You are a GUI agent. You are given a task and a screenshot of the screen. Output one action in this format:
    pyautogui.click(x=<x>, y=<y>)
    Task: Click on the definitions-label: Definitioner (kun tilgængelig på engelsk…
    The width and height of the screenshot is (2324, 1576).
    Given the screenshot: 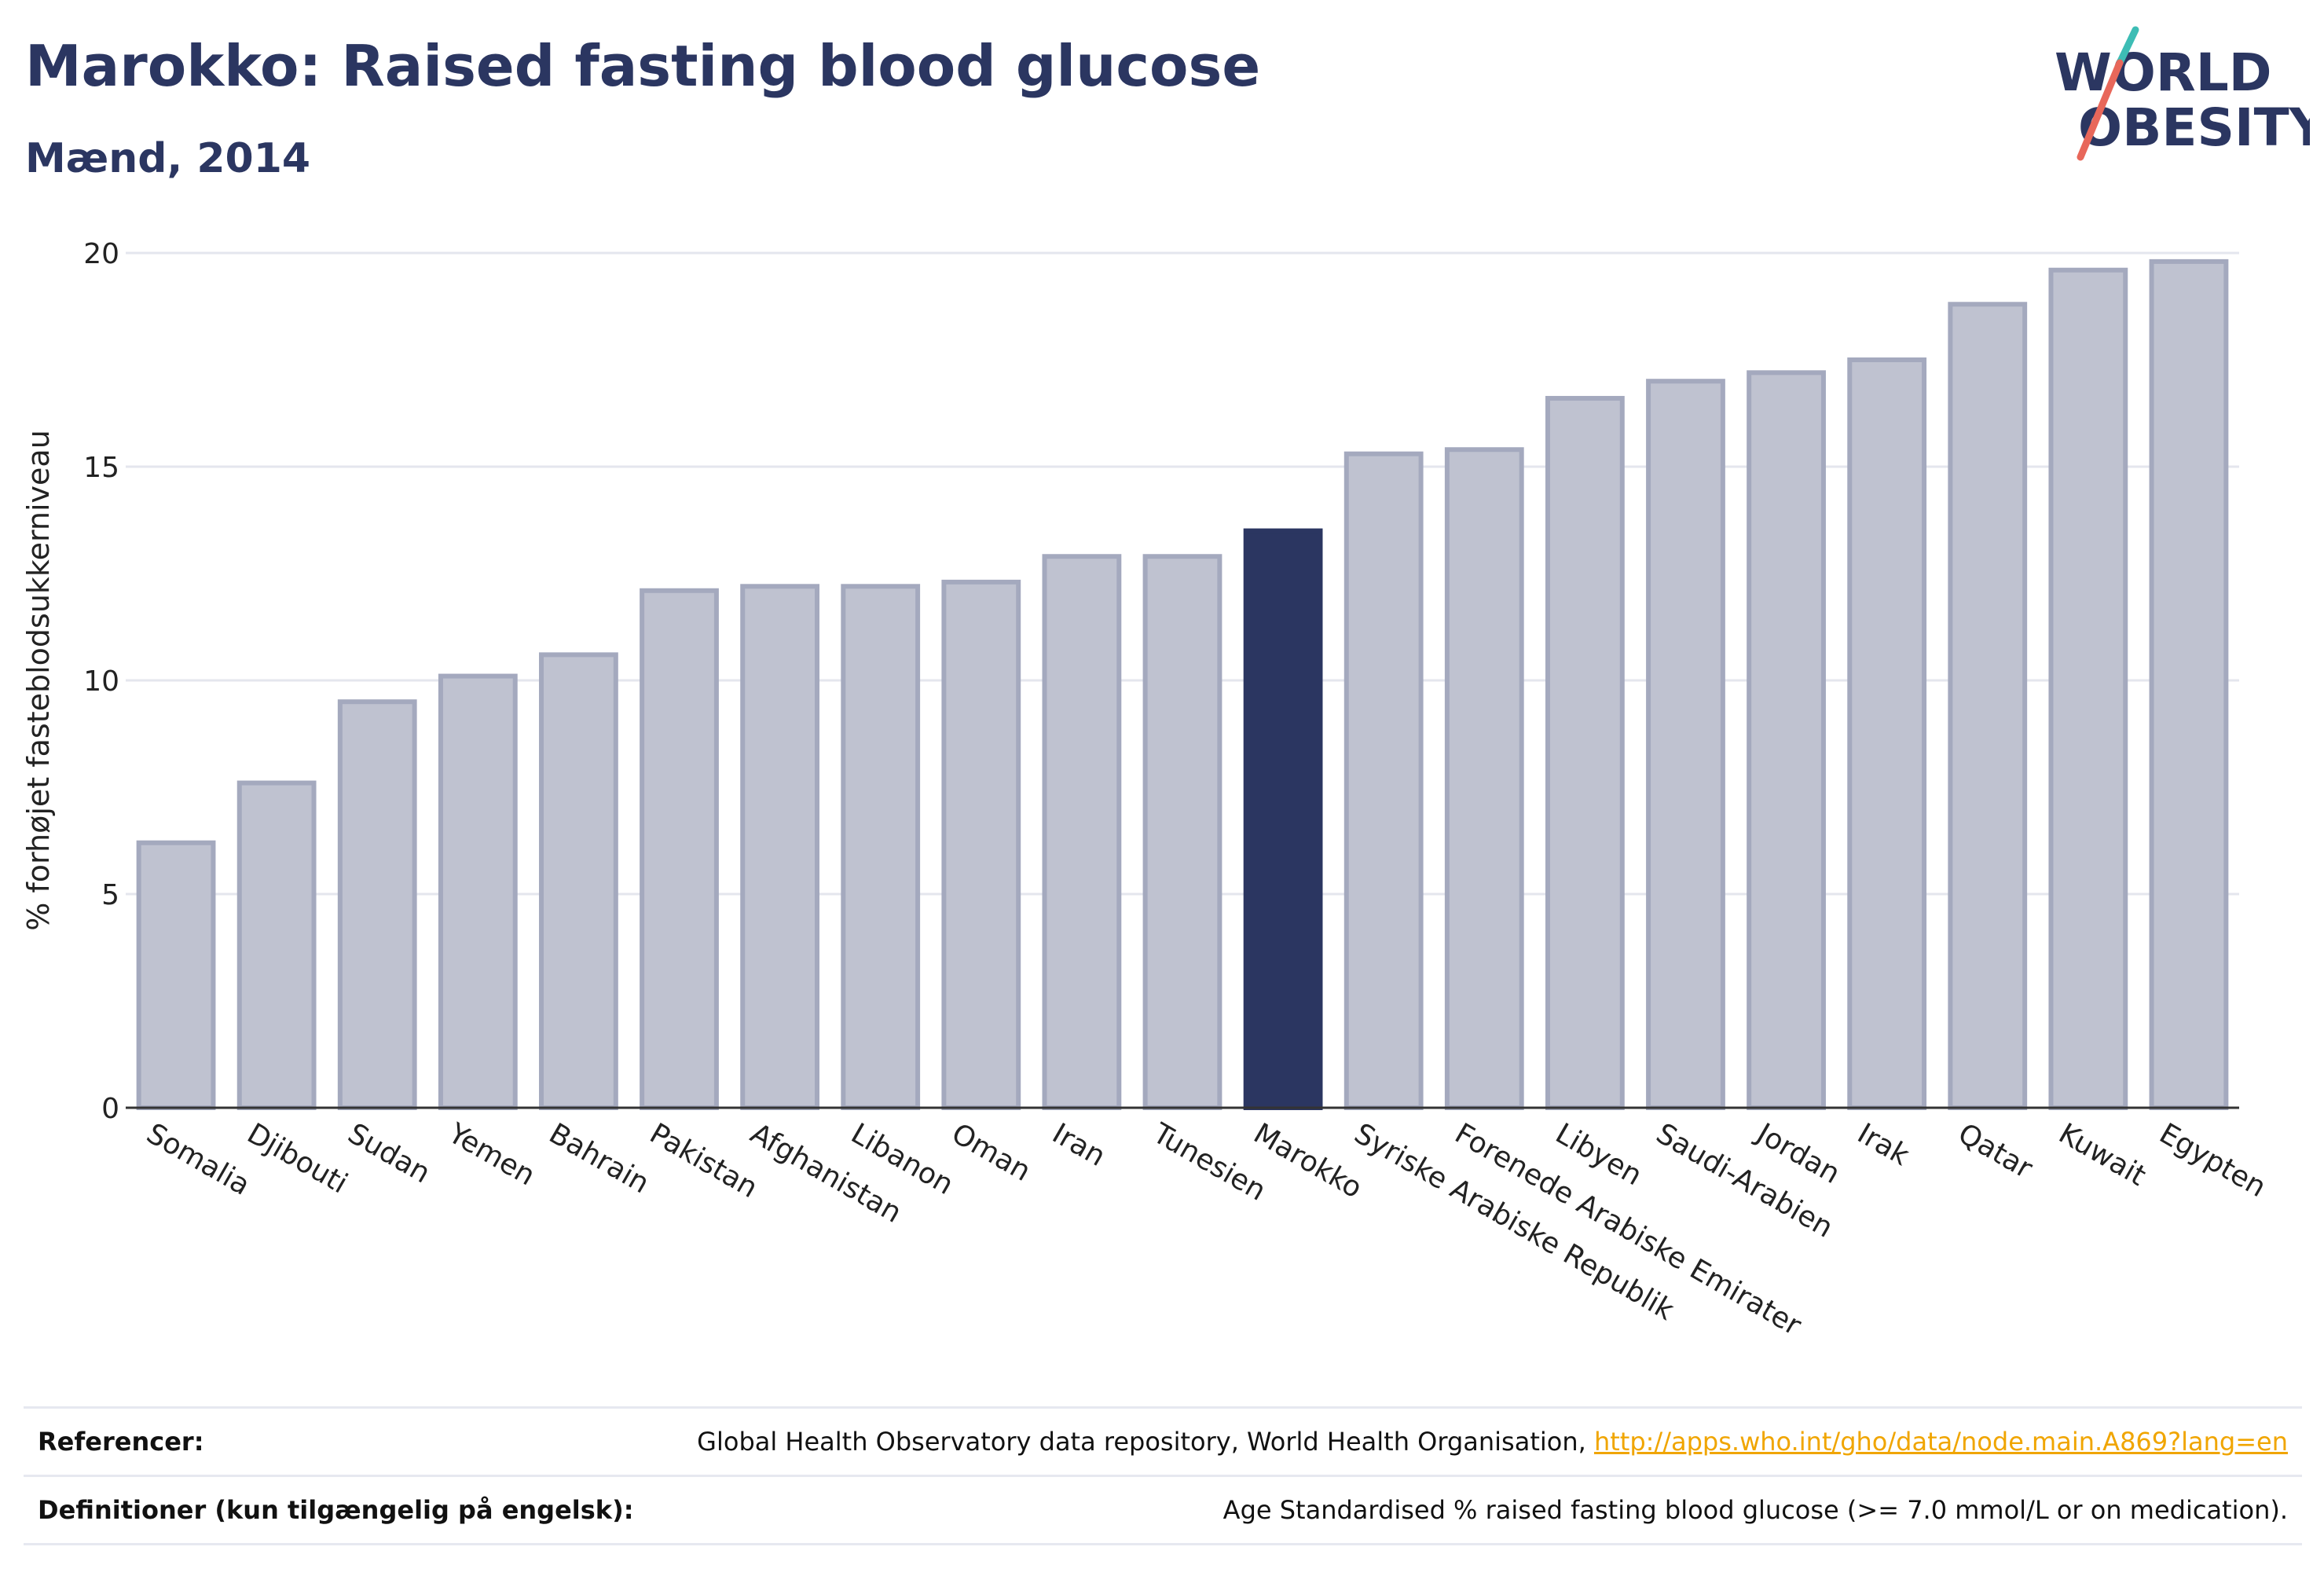 What is the action you would take?
    pyautogui.click(x=336, y=1510)
    